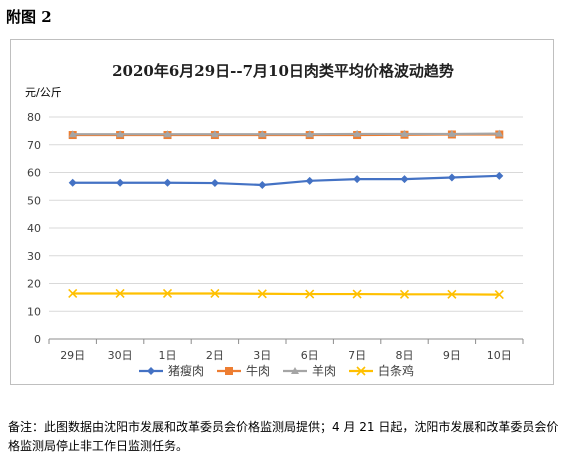 The height and width of the screenshot is (468, 571). What do you see at coordinates (34, 145) in the screenshot?
I see `y-tick-label: 70` at bounding box center [34, 145].